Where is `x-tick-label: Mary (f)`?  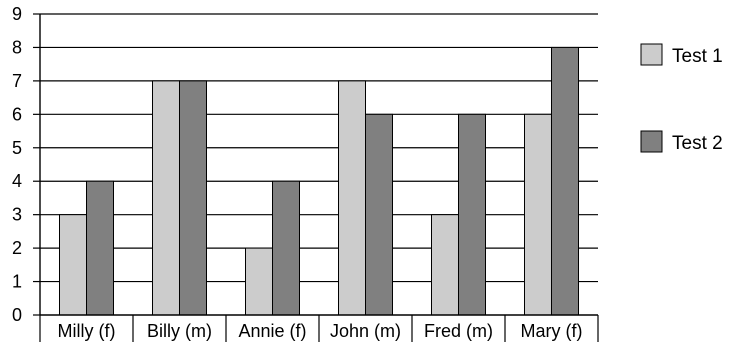
x-tick-label: Mary (f) is located at coordinates (552, 331).